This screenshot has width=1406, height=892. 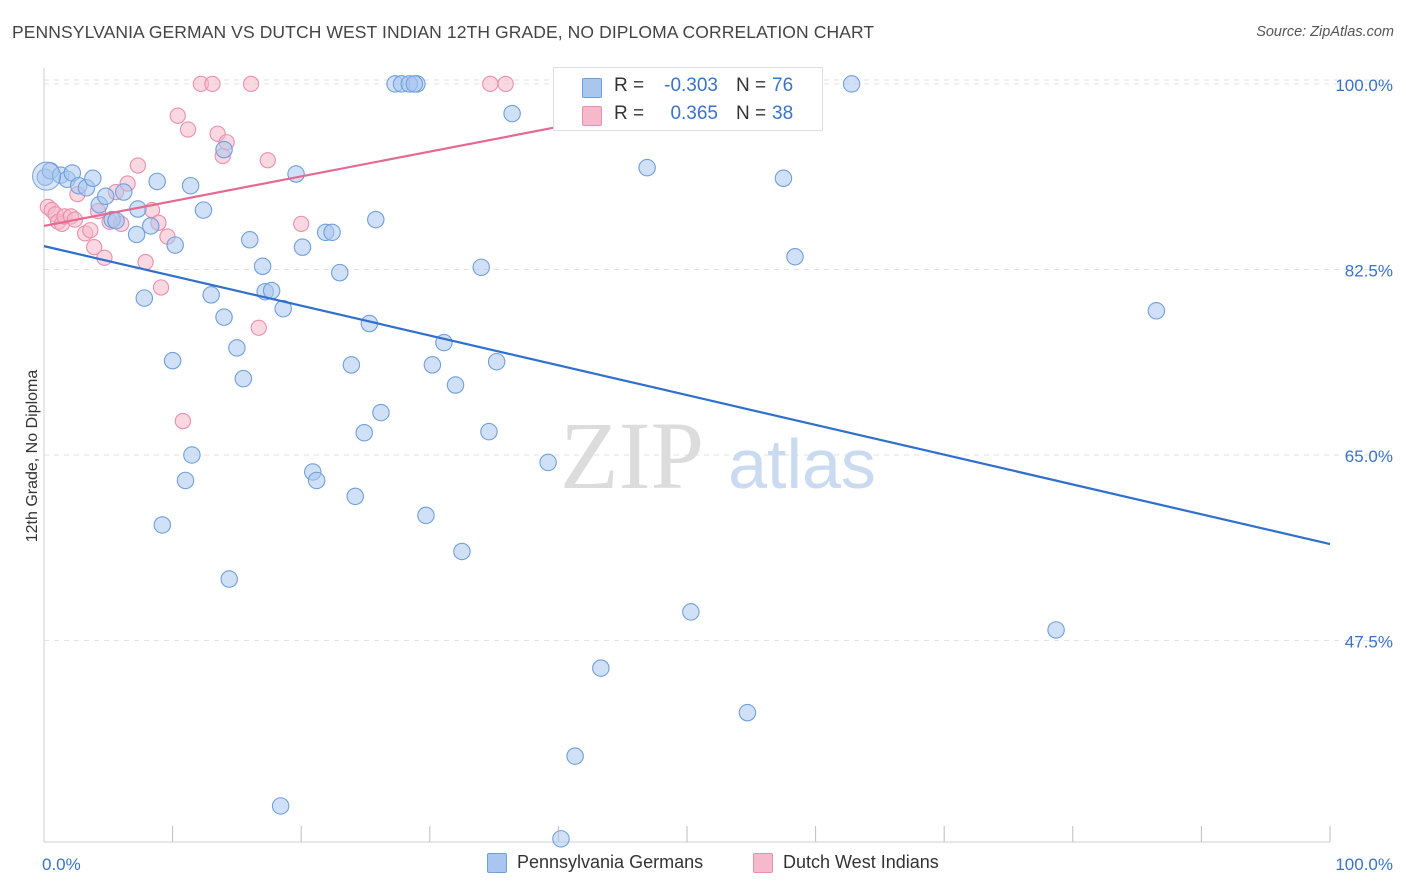 What do you see at coordinates (610, 862) in the screenshot?
I see `bottom-legend-label: Pennsylvania Germans` at bounding box center [610, 862].